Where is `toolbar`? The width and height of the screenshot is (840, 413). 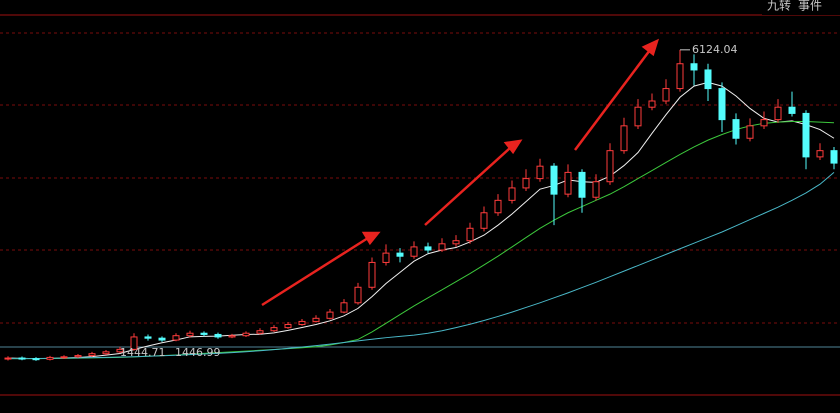 toolbar is located at coordinates (801, 7).